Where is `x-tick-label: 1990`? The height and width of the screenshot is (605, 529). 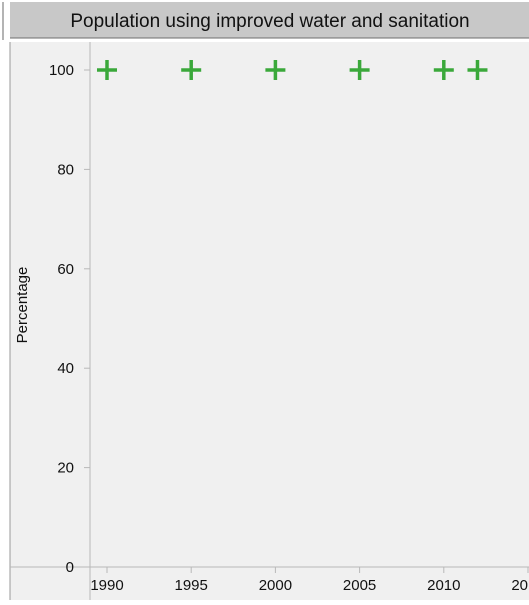 x-tick-label: 1990 is located at coordinates (106, 585).